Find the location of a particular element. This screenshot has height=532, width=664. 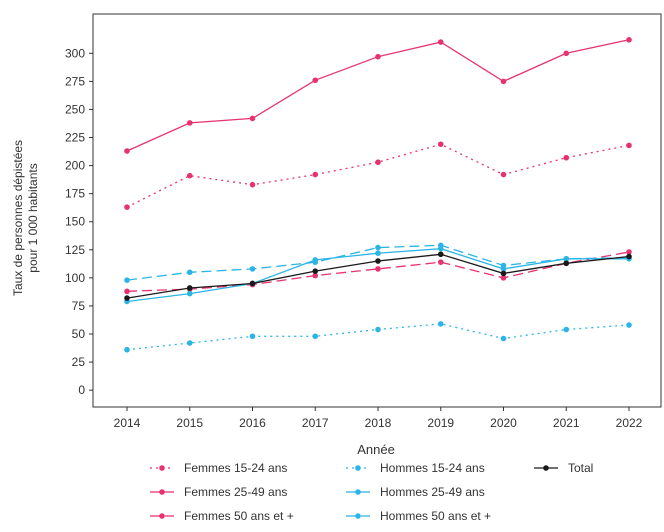

x-tick-label: 2016 is located at coordinates (252, 423).